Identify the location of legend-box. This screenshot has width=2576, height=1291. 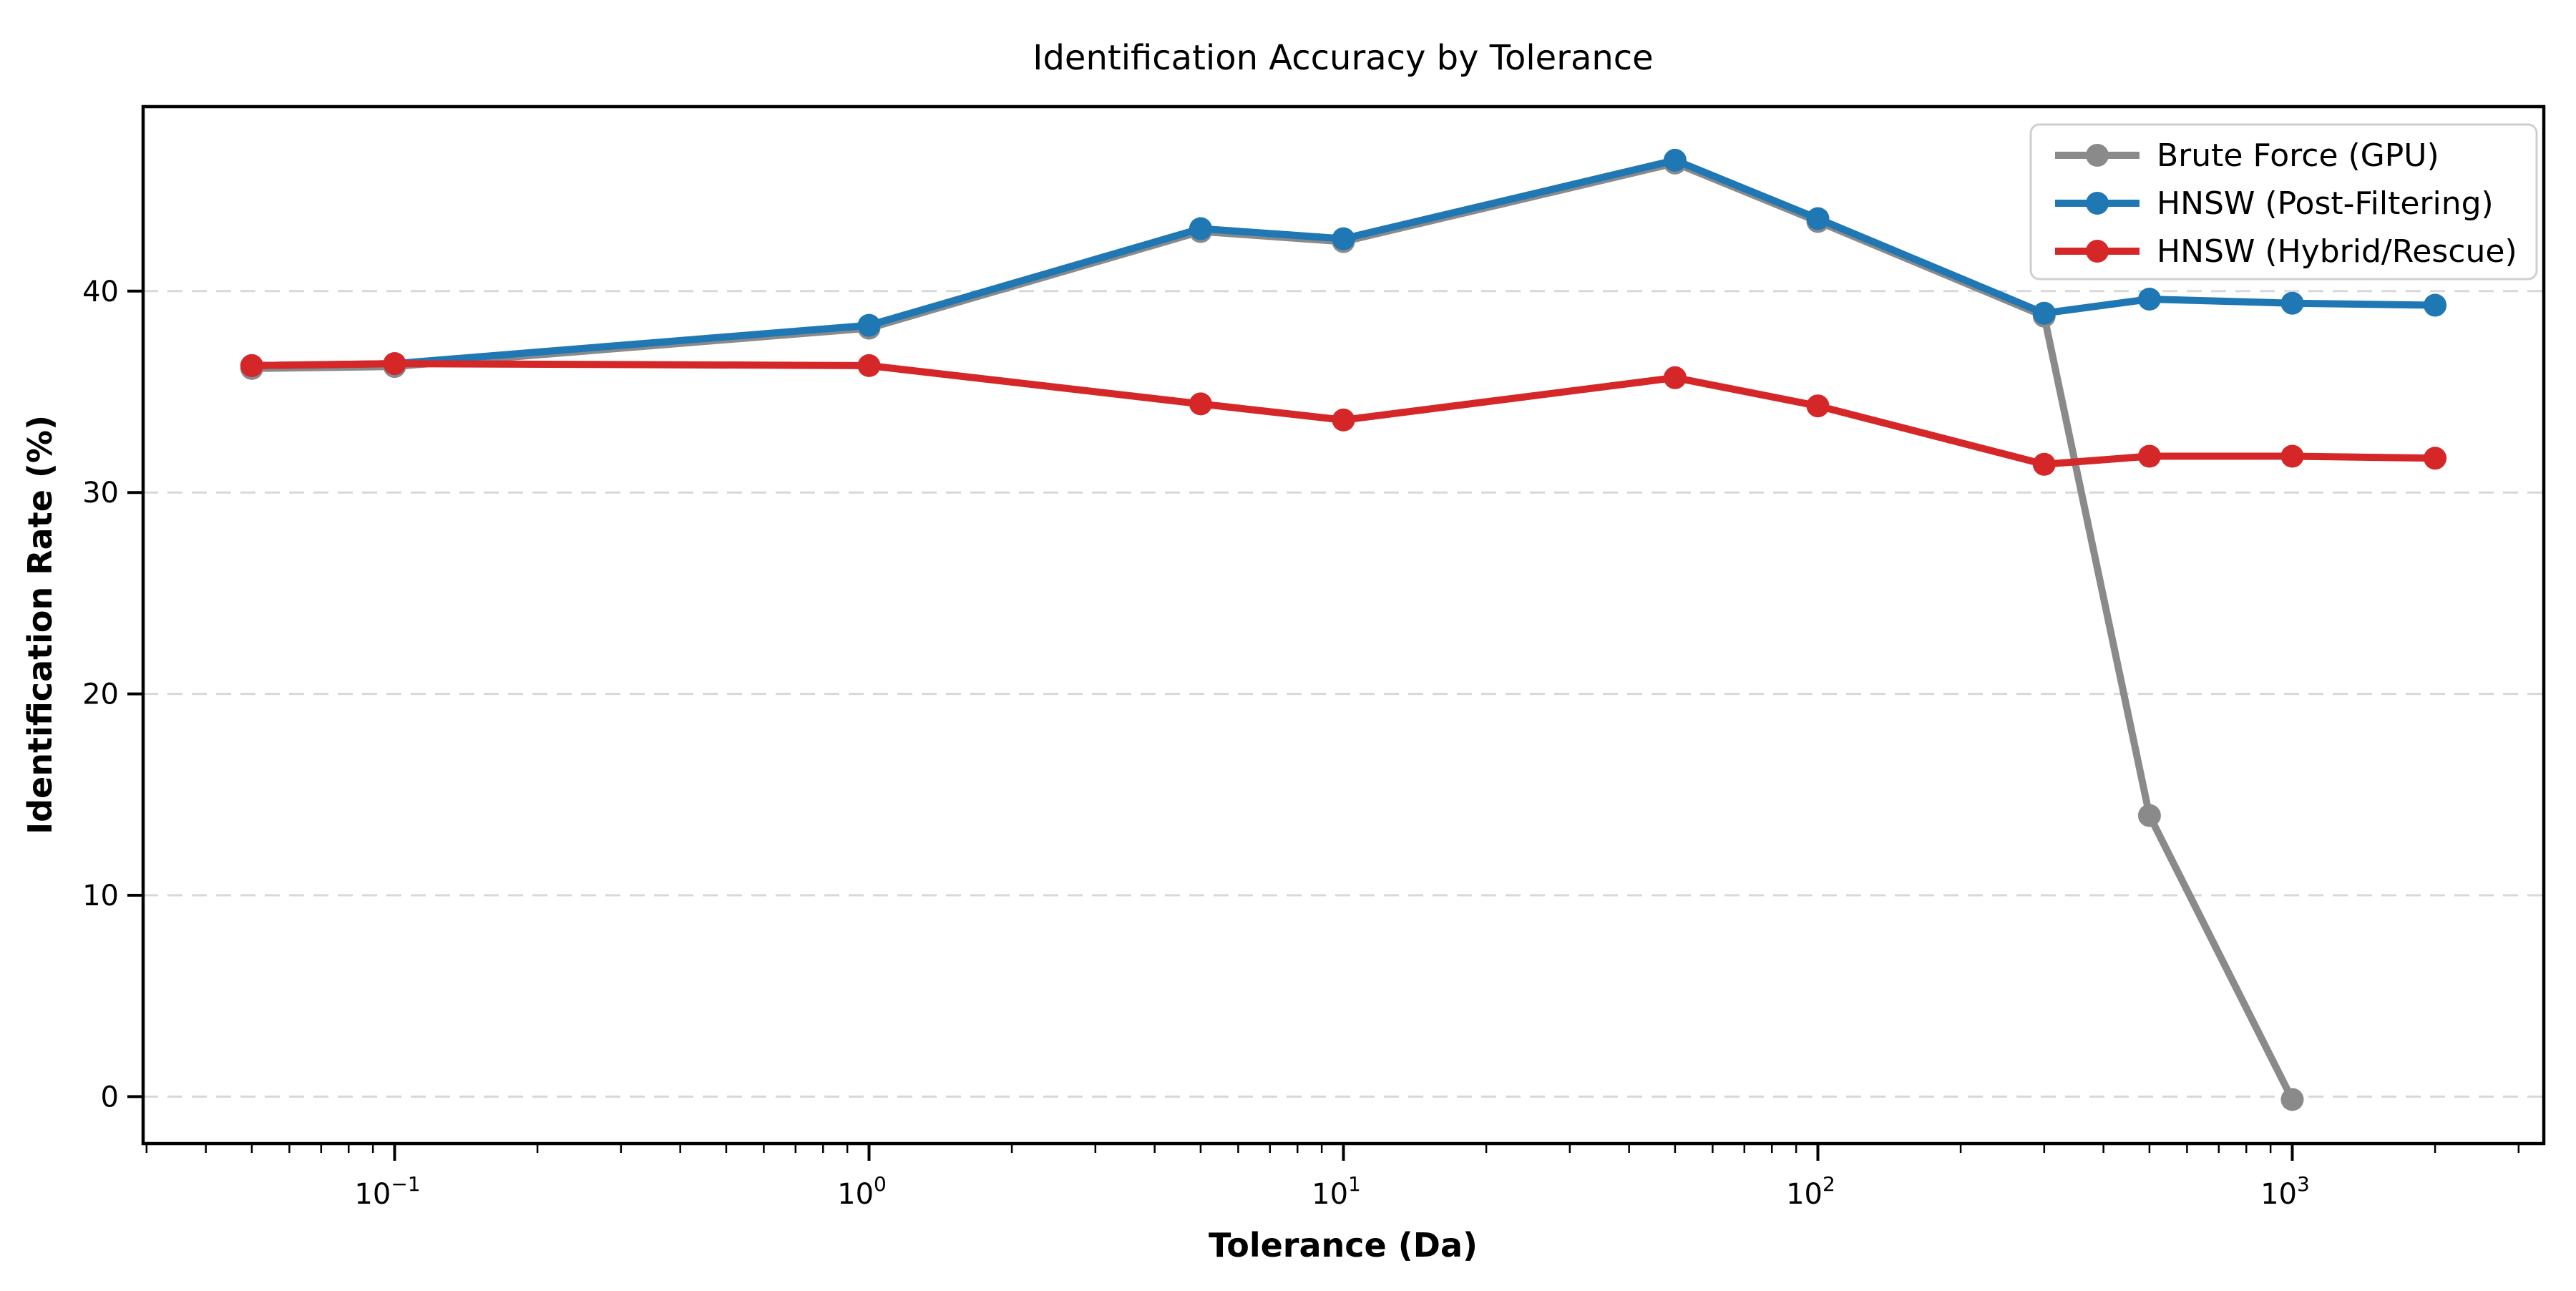
(2283, 202).